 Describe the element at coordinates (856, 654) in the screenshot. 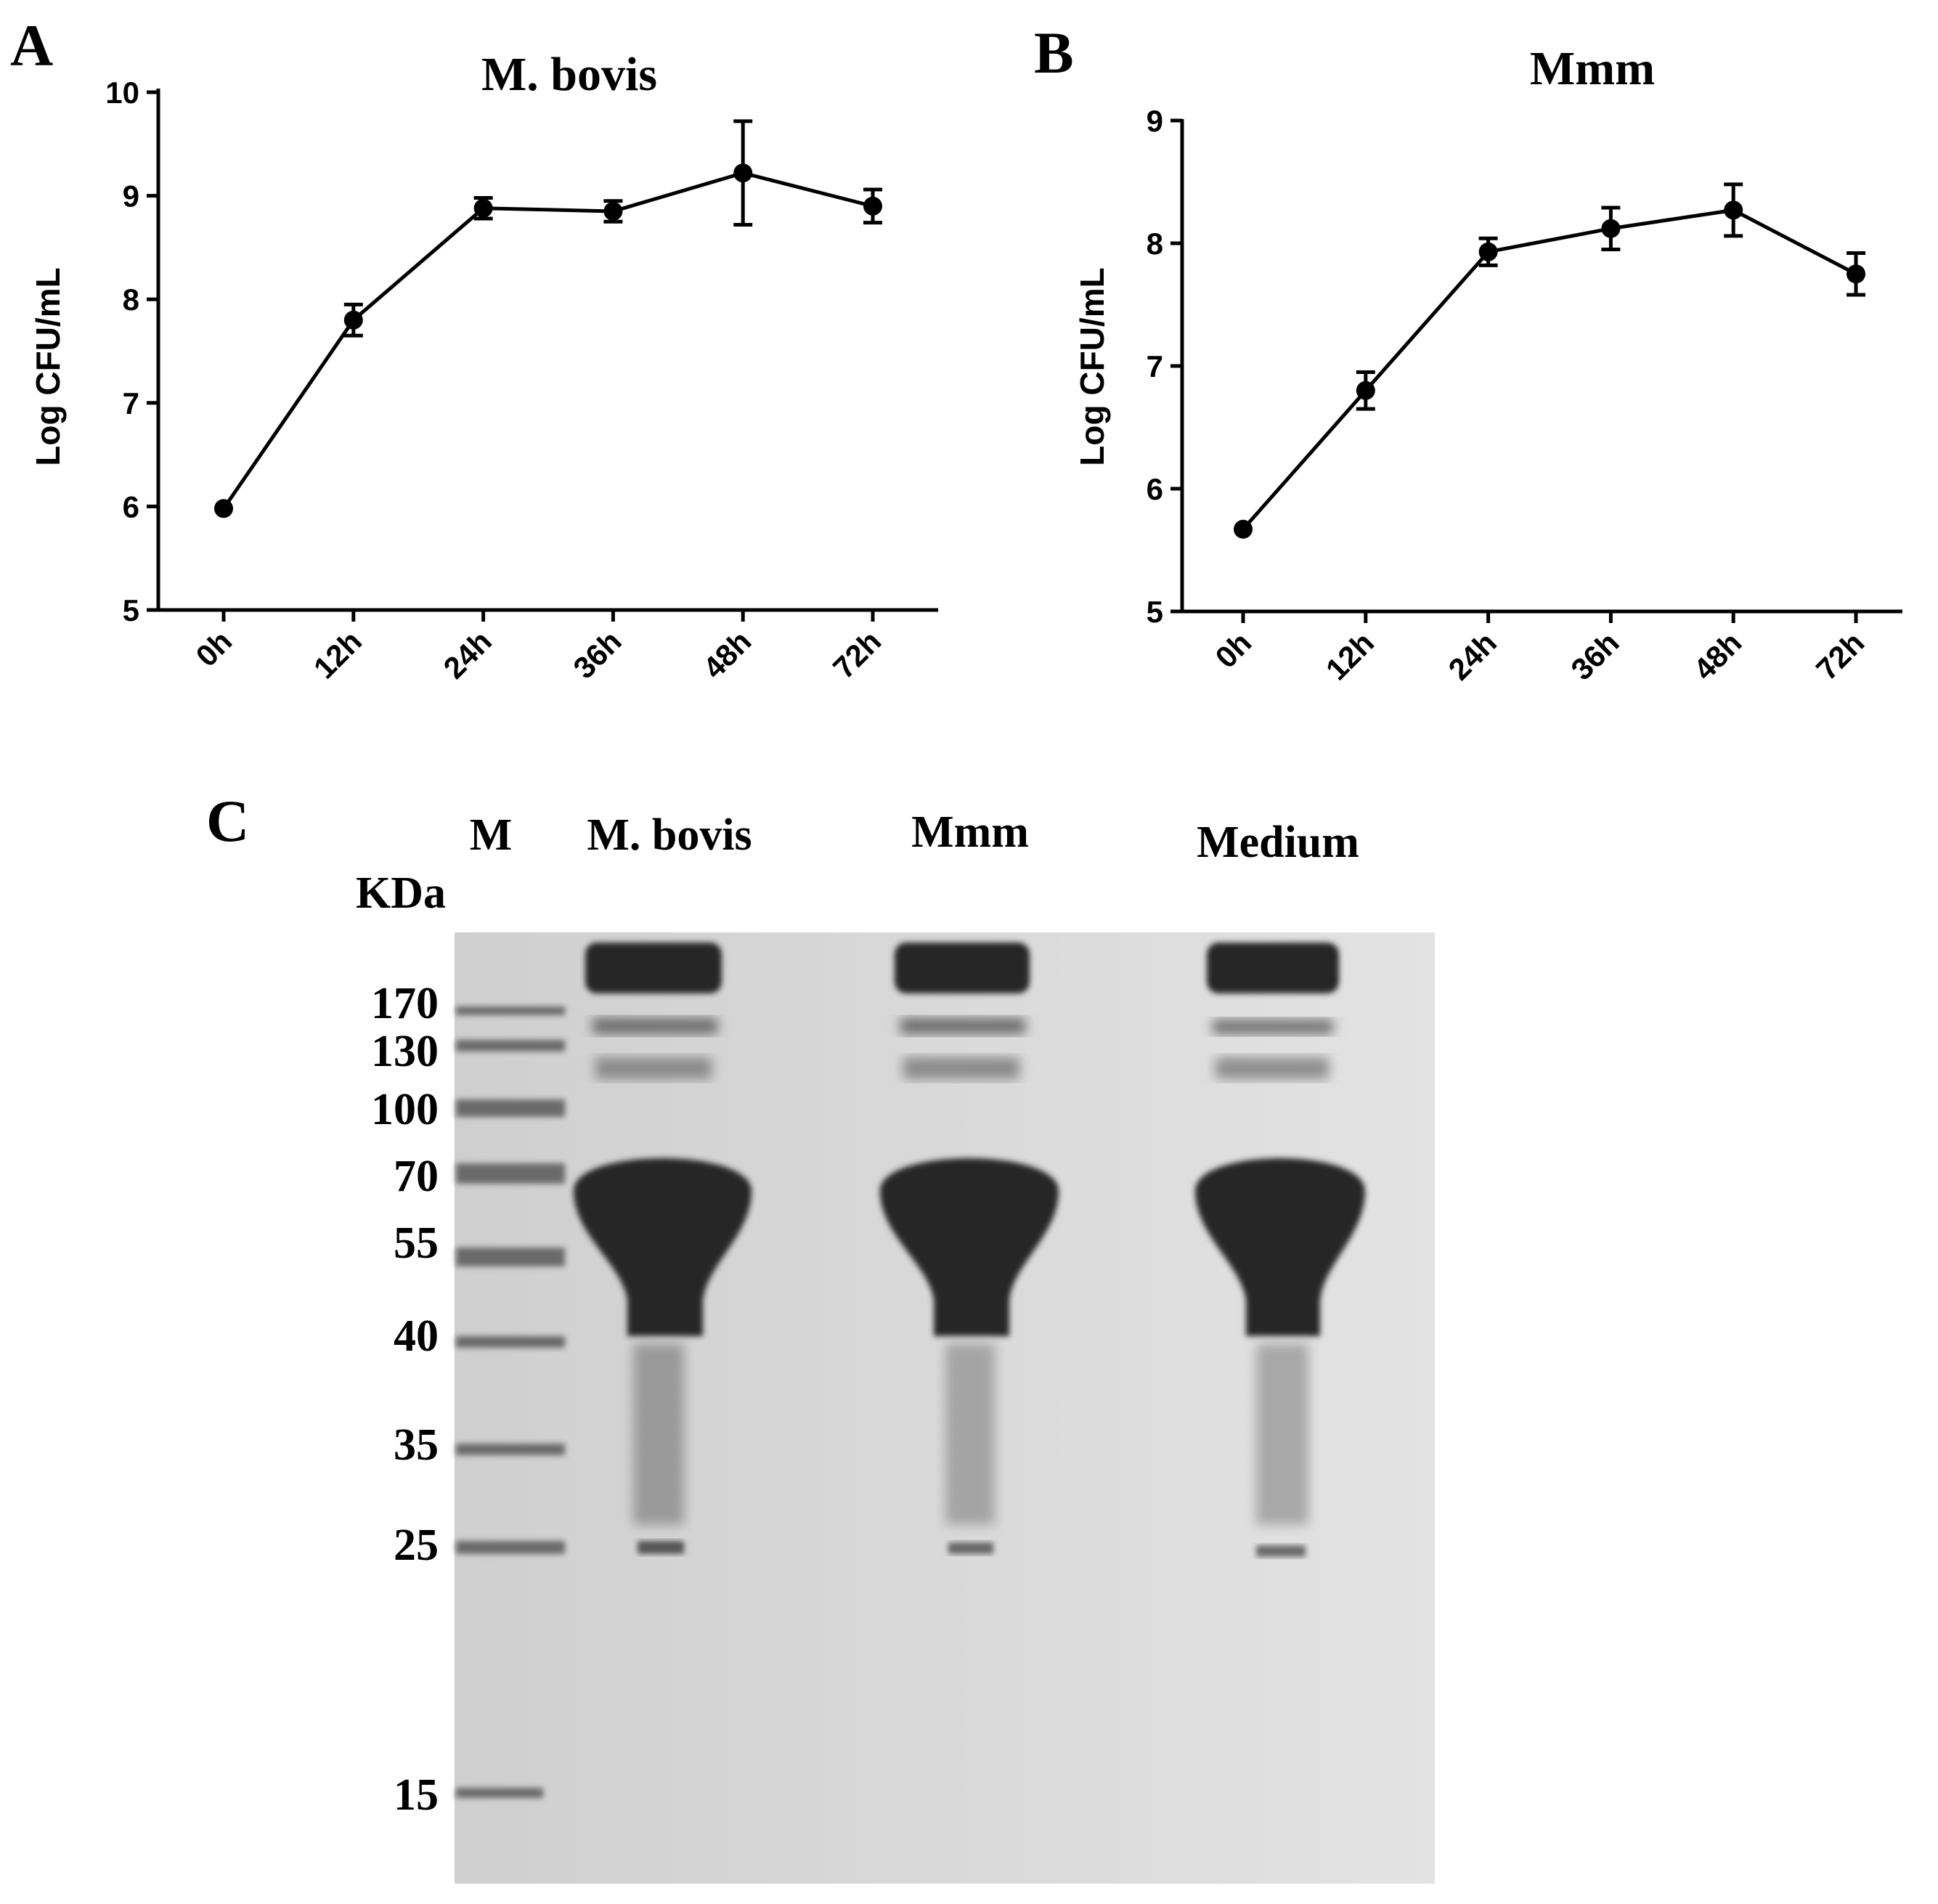

I see `chart-a-xtick-label: 72h` at that location.